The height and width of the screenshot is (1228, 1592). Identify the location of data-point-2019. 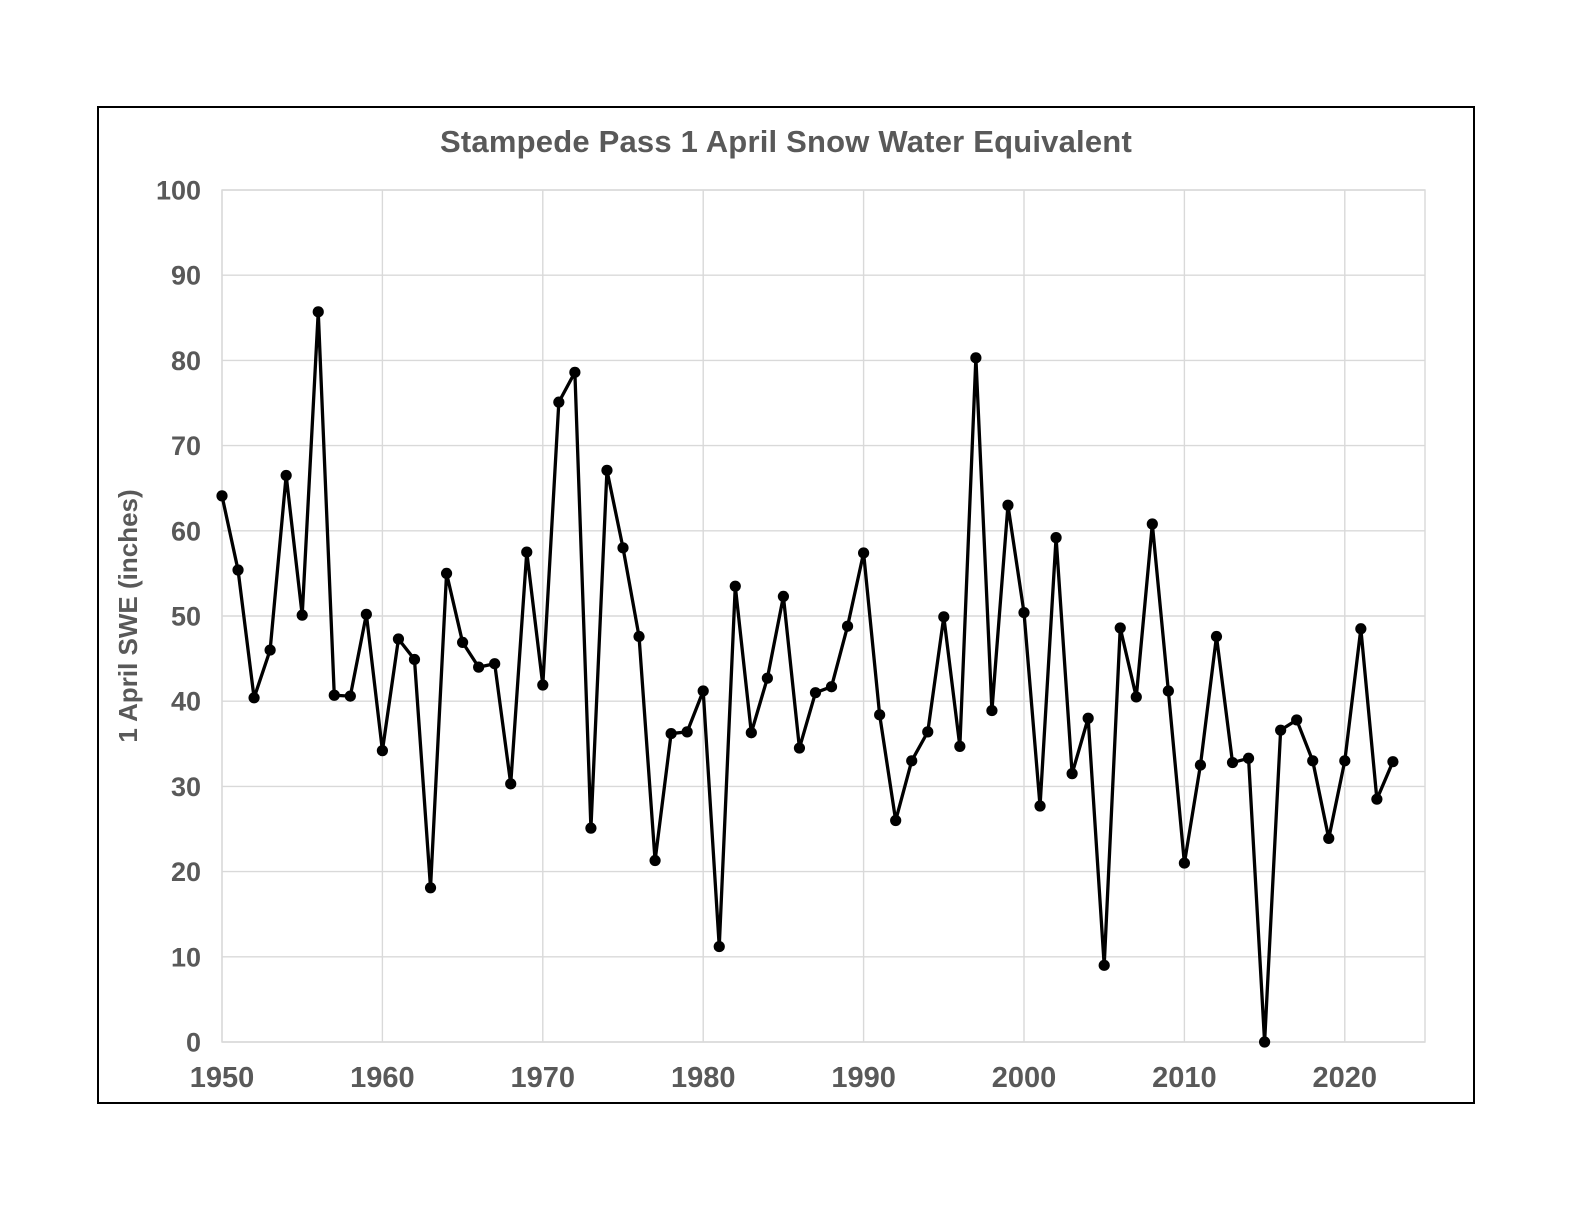
(1329, 838).